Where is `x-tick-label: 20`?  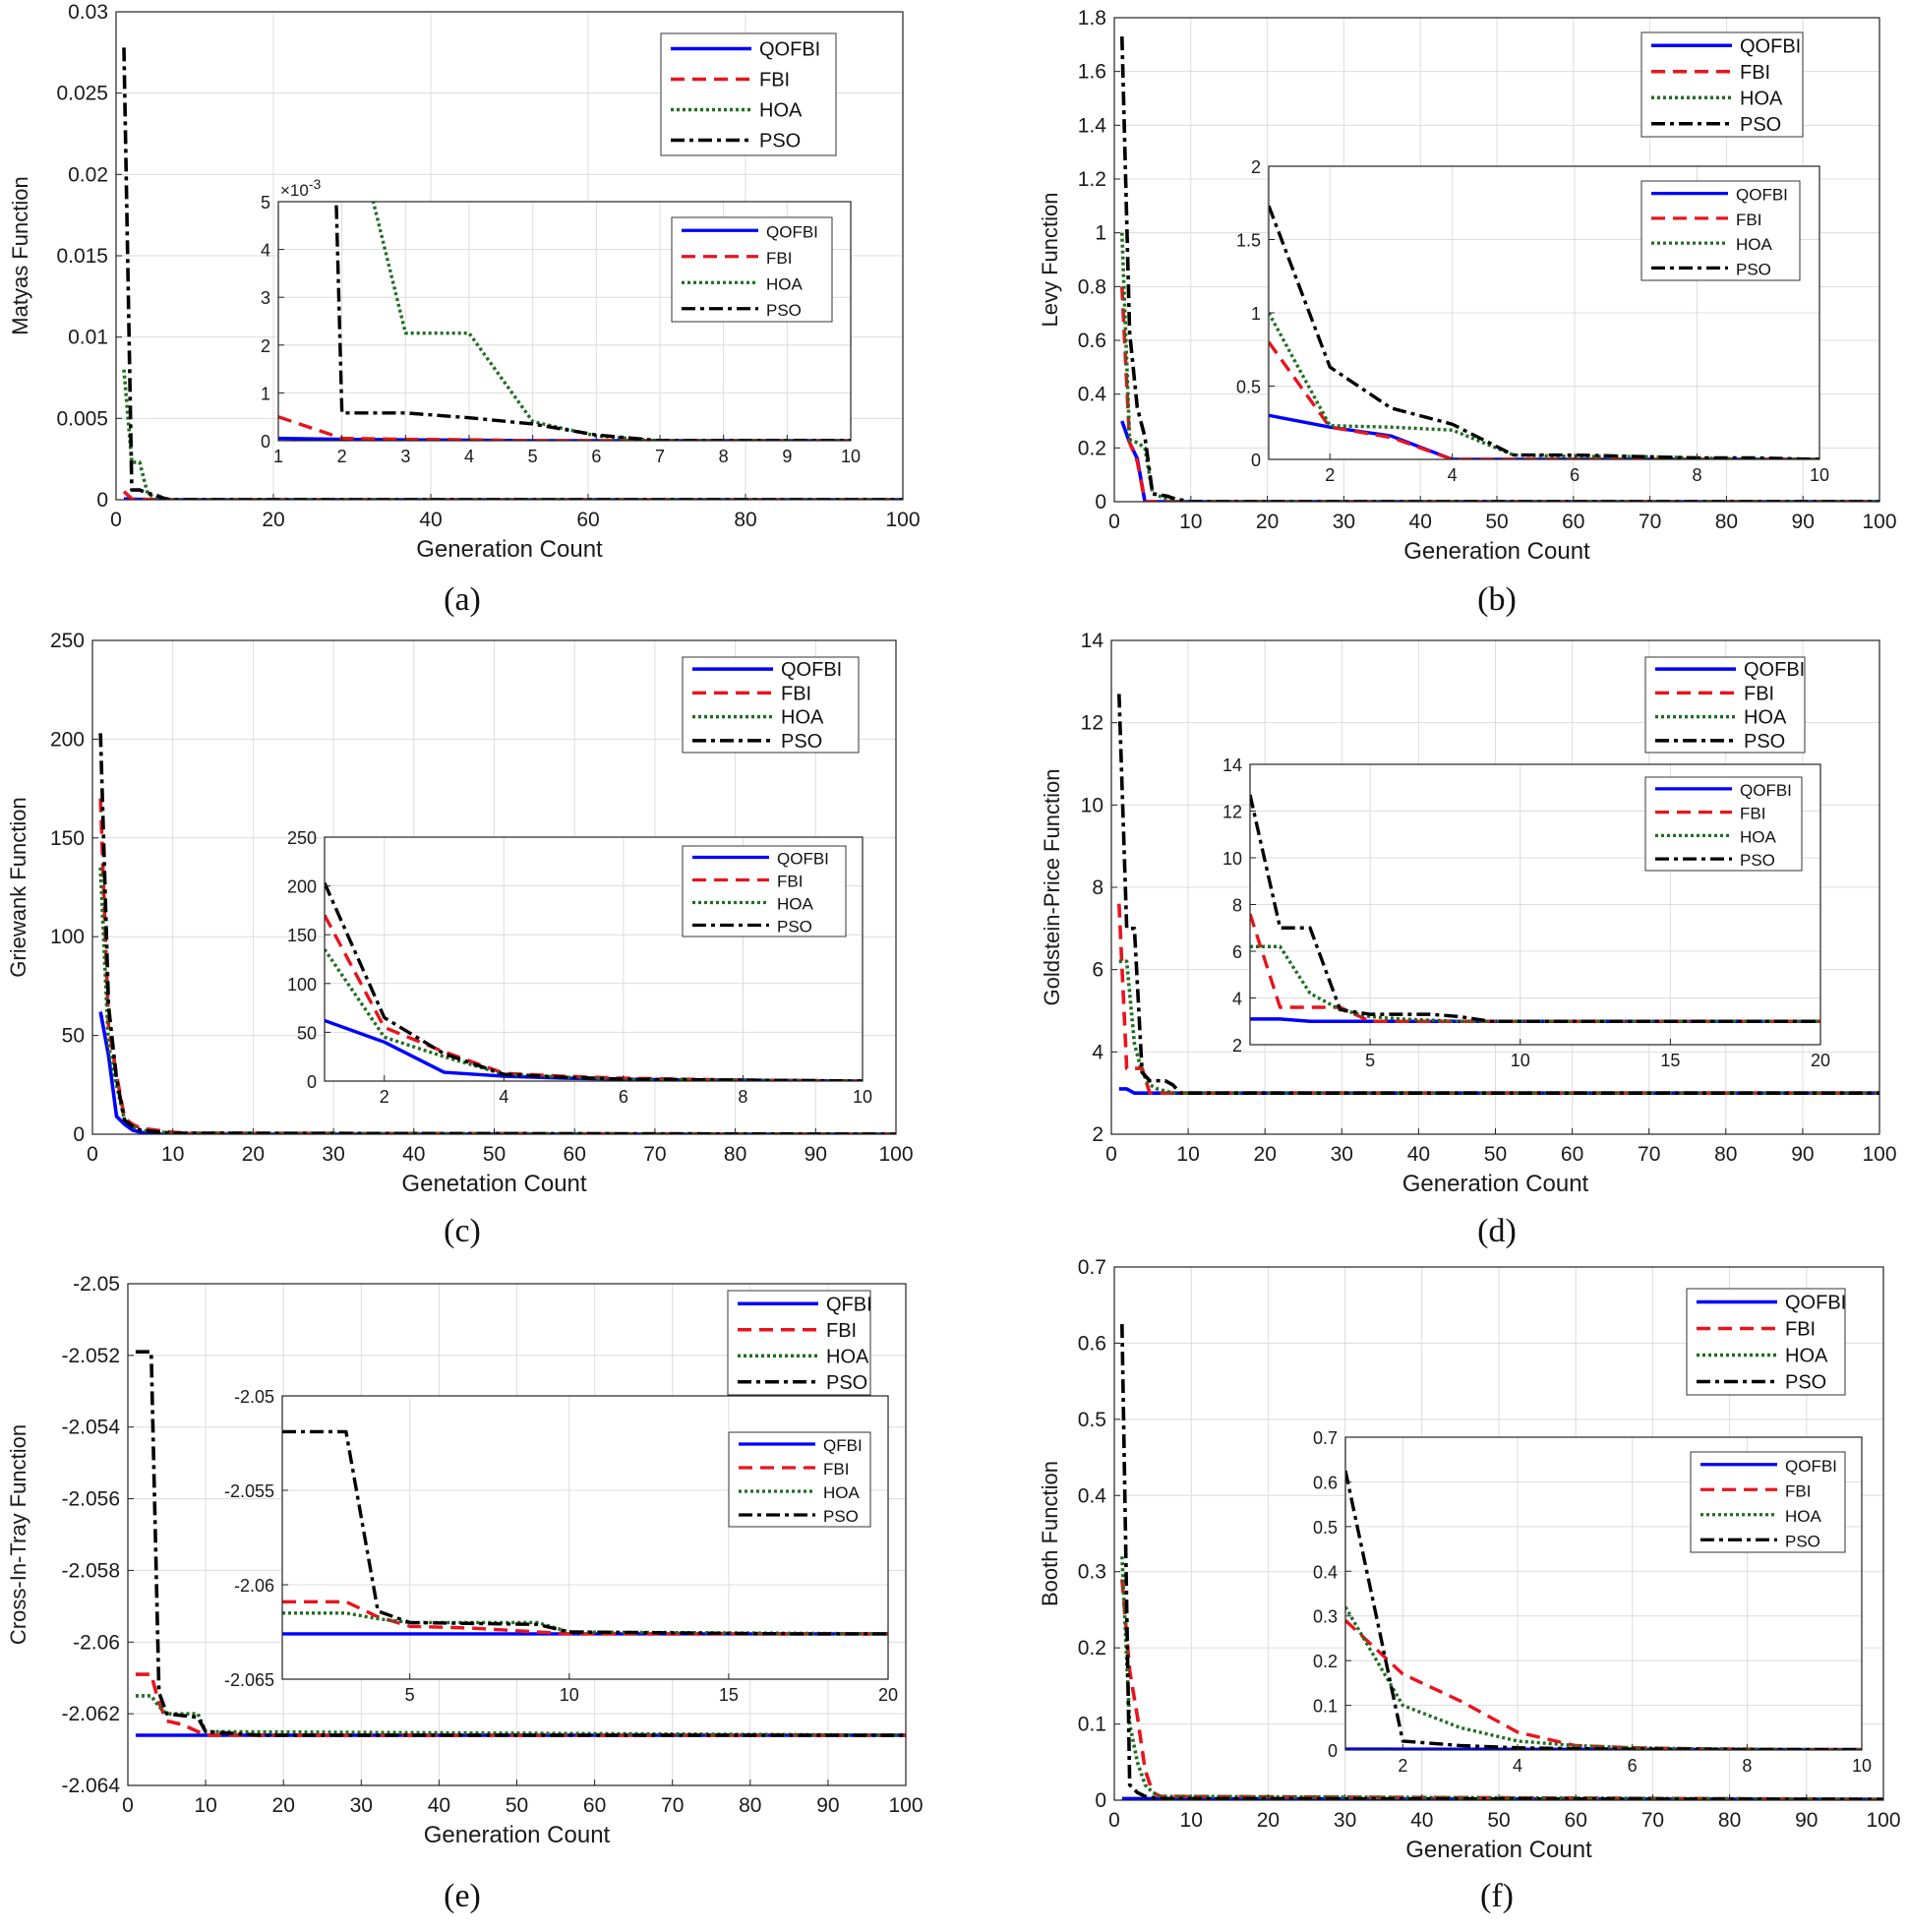
x-tick-label: 20 is located at coordinates (1268, 1821).